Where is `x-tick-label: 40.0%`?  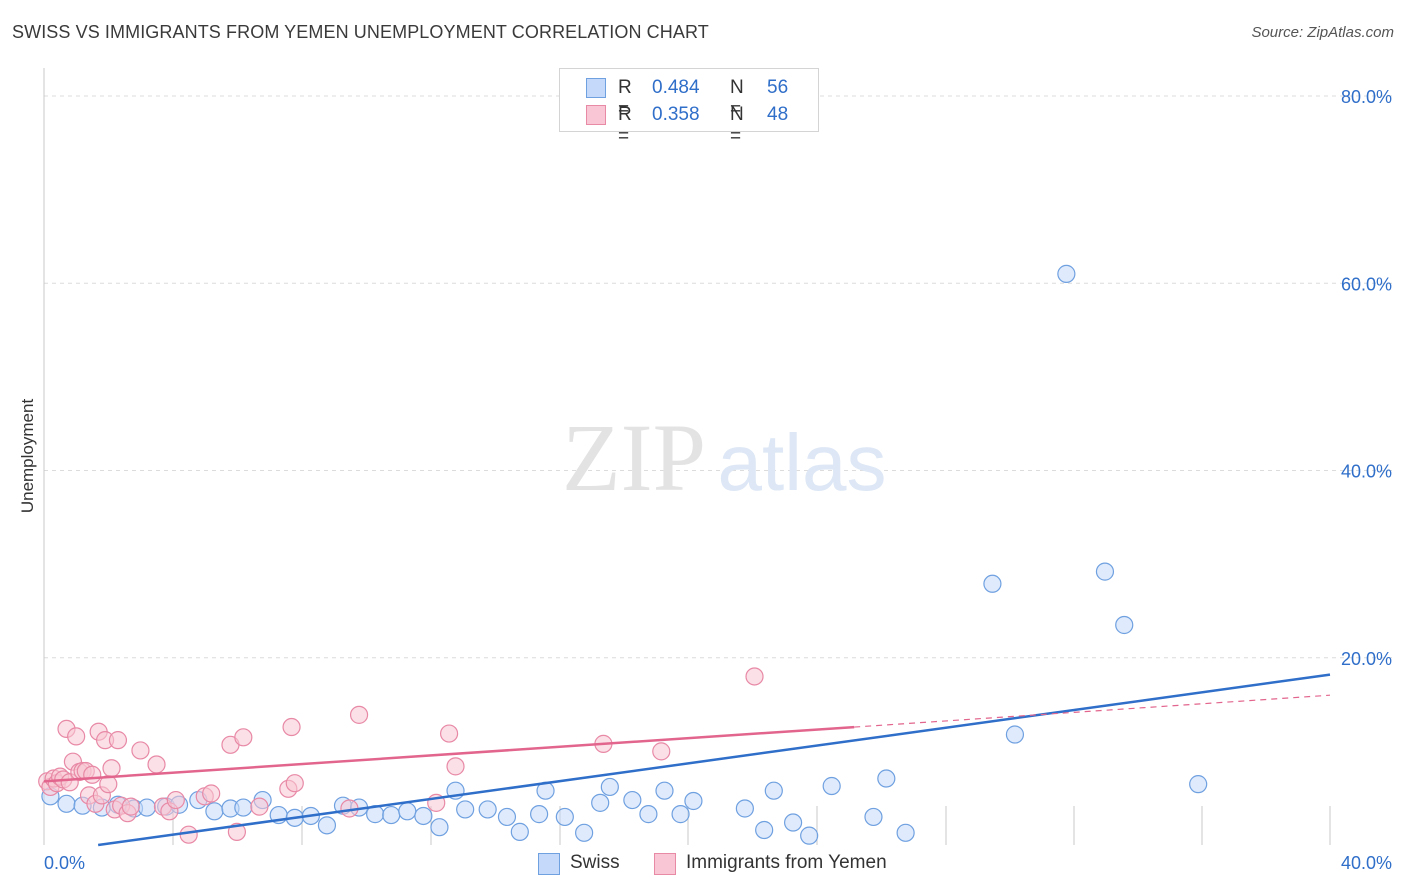 x-tick-label: 40.0% is located at coordinates (1366, 863).